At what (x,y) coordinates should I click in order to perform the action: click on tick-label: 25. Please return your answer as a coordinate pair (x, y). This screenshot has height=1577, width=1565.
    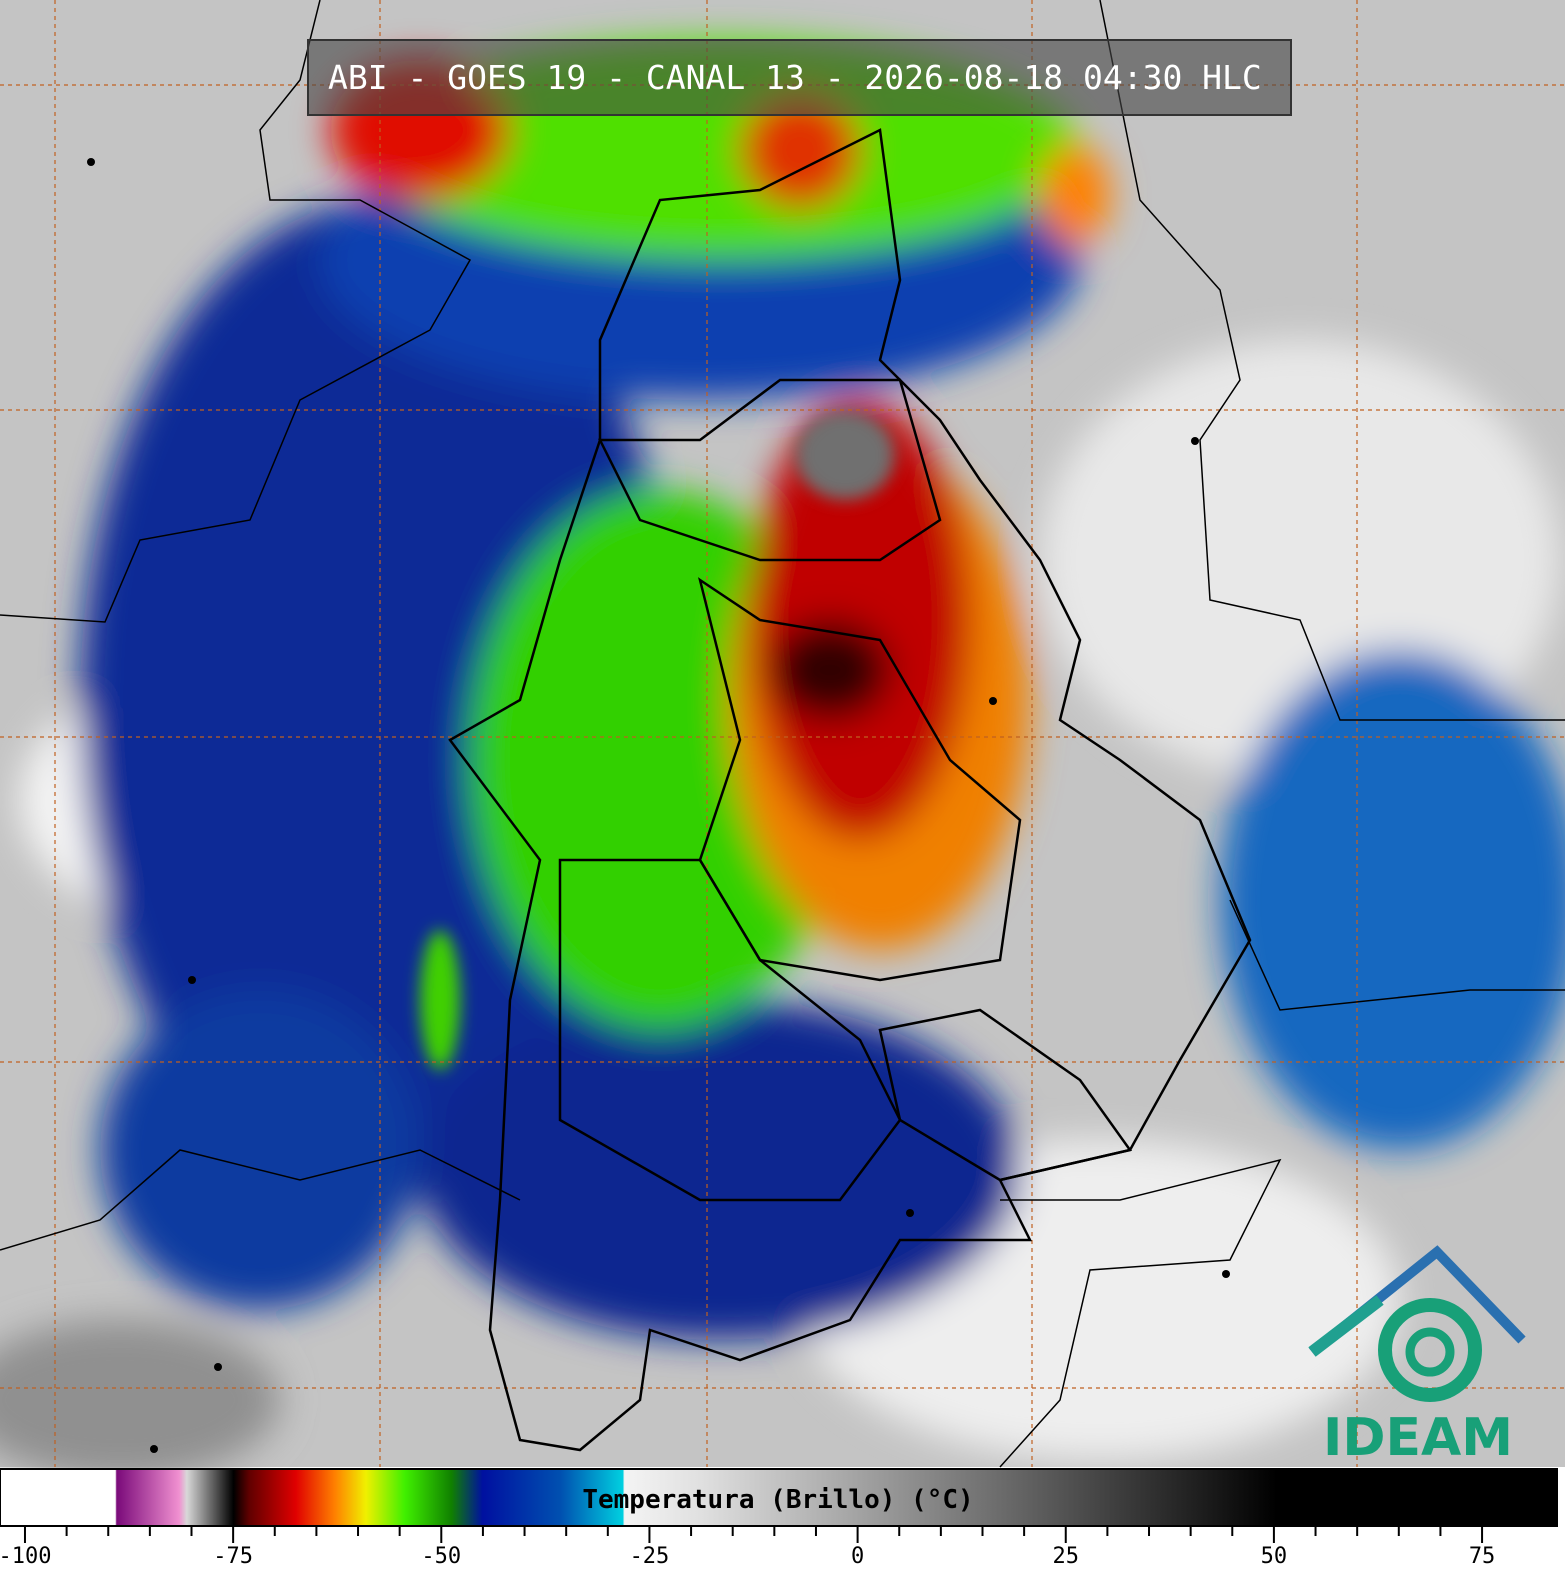
    Looking at the image, I should click on (1066, 1556).